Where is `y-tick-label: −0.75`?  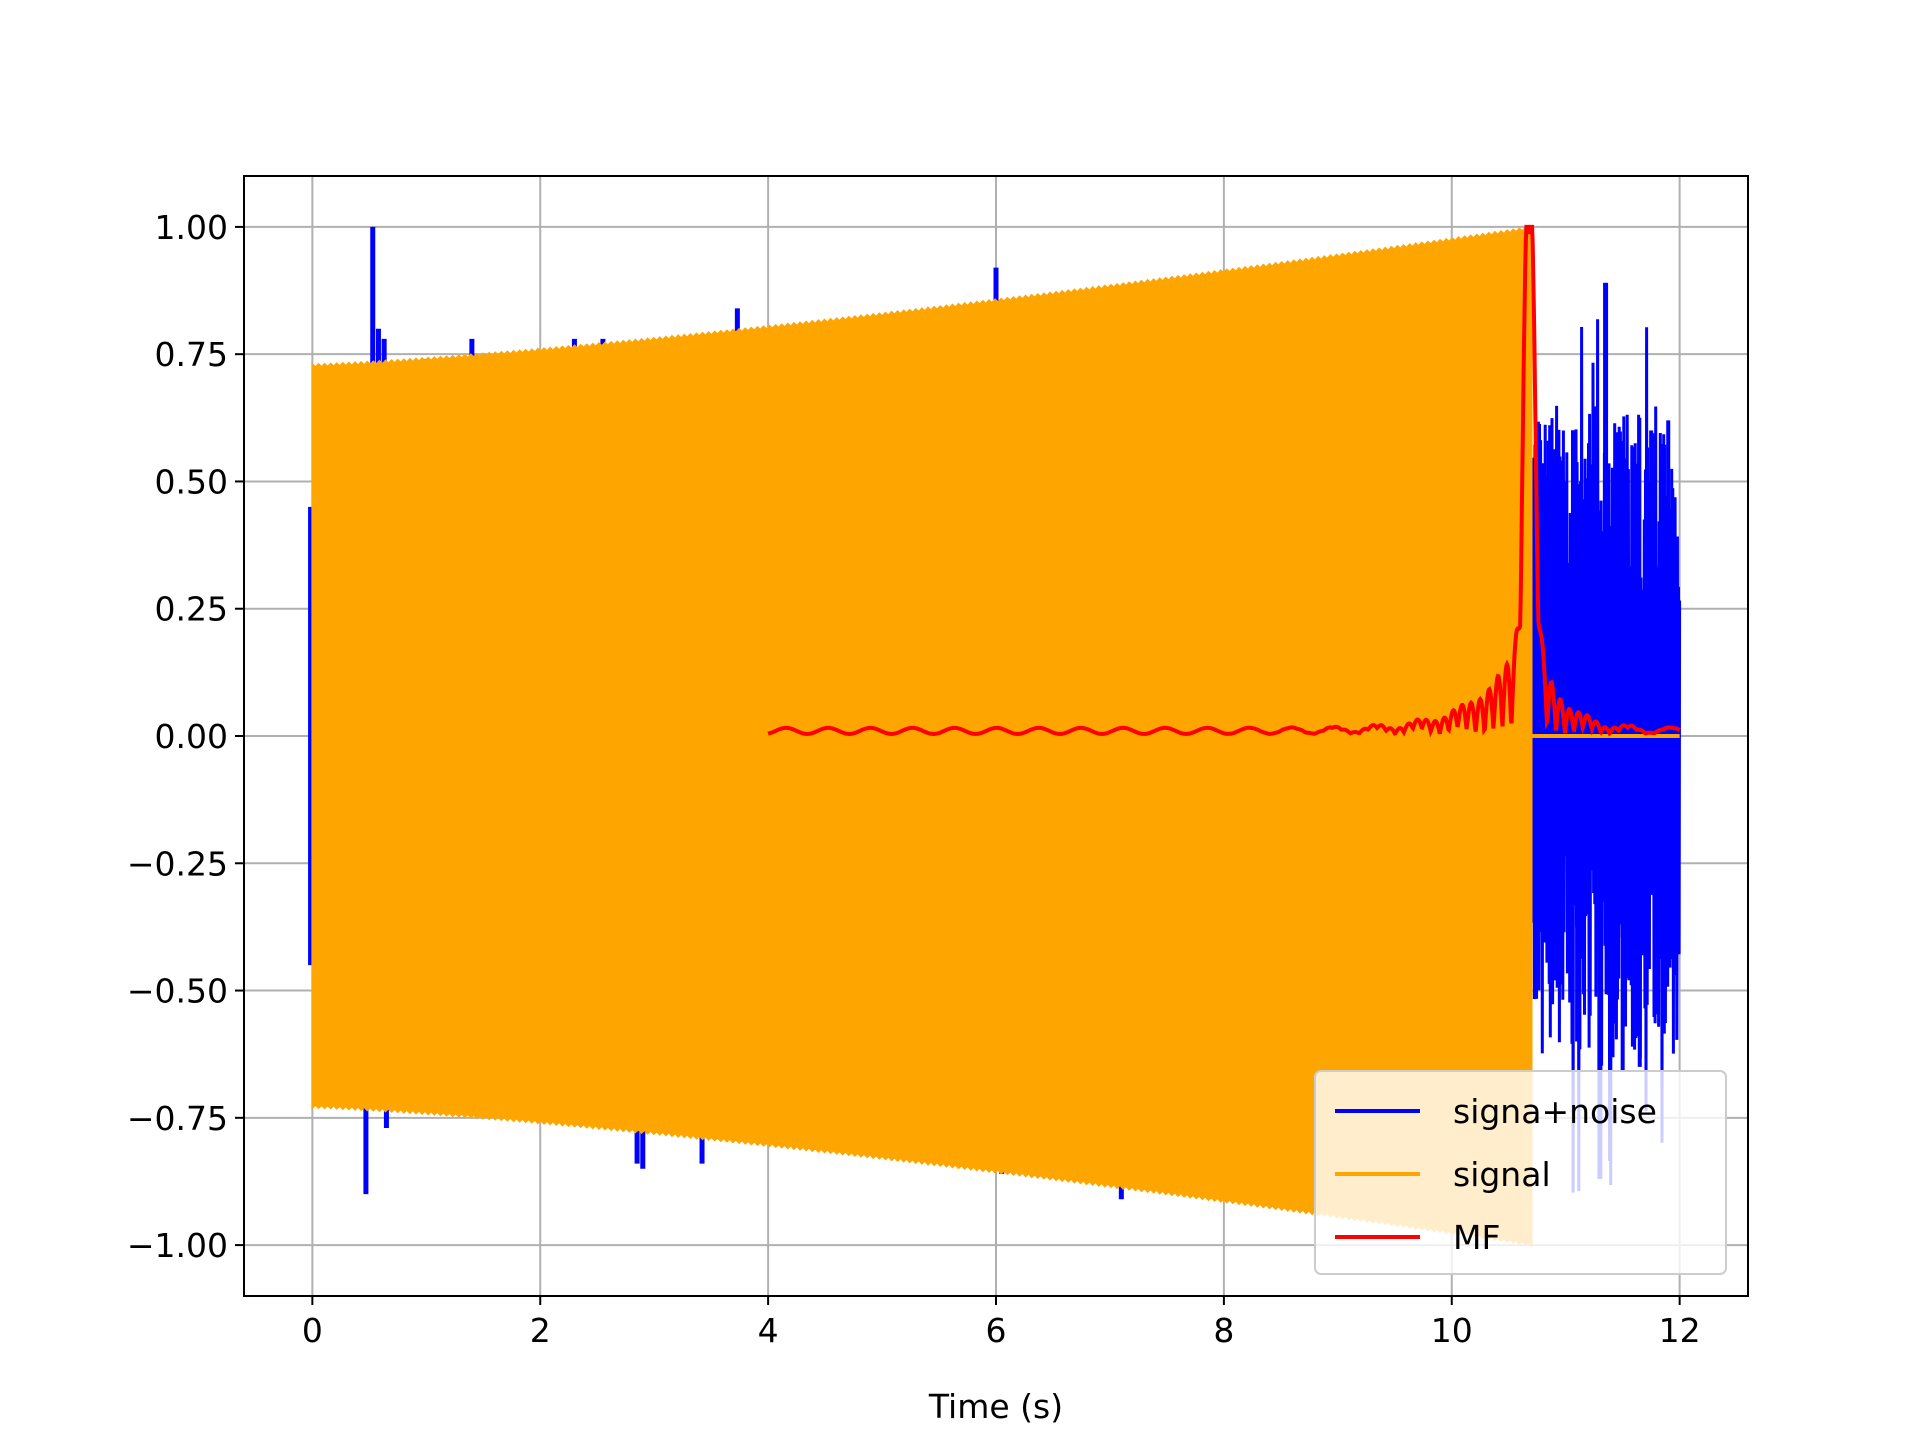
y-tick-label: −0.75 is located at coordinates (177, 1118).